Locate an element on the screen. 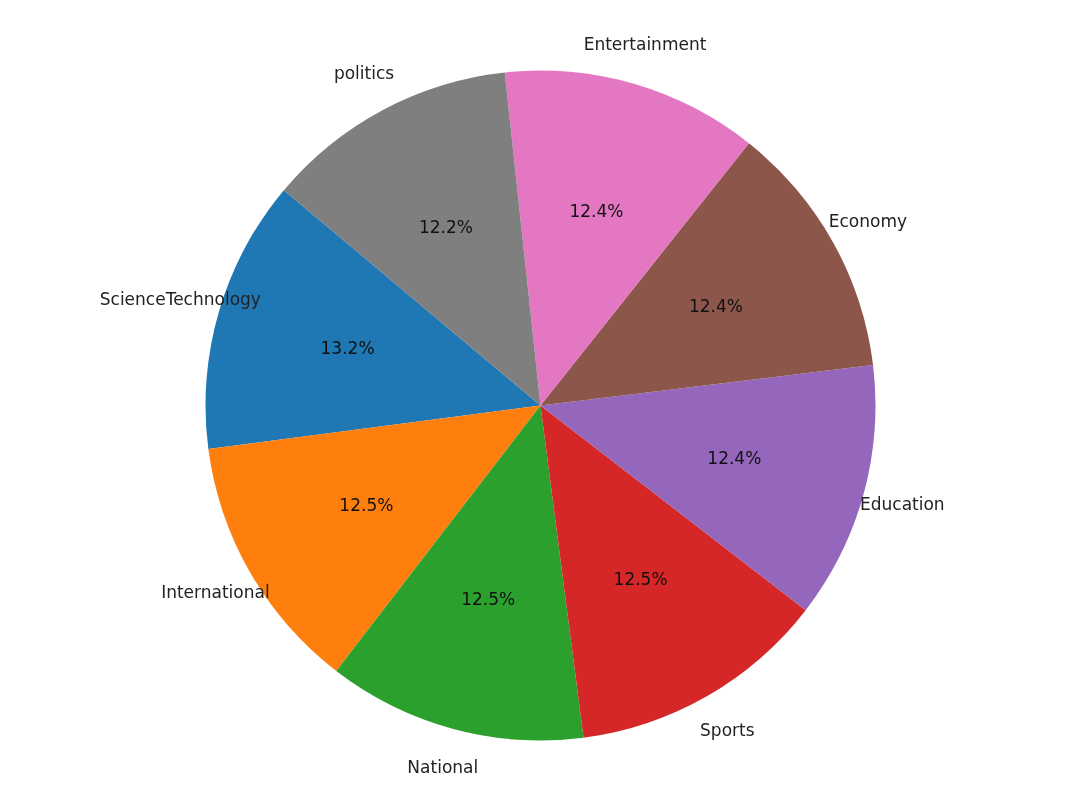 The height and width of the screenshot is (811, 1081). slice-label: National is located at coordinates (443, 766).